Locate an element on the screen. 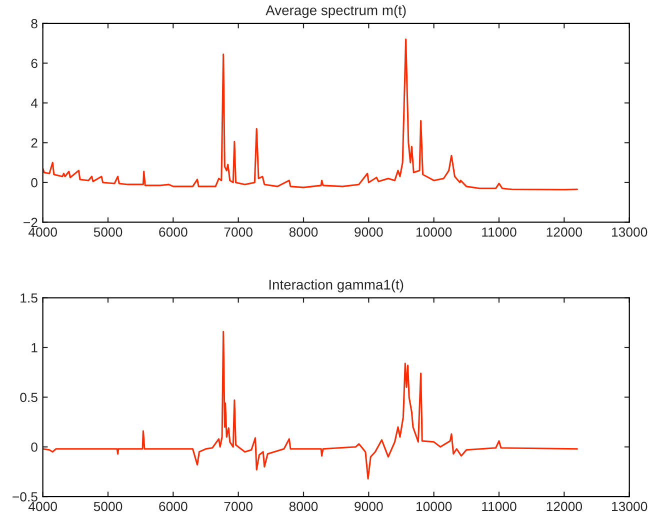 This screenshot has height=520, width=659. chart-title: Interaction gamma1(t) is located at coordinates (336, 285).